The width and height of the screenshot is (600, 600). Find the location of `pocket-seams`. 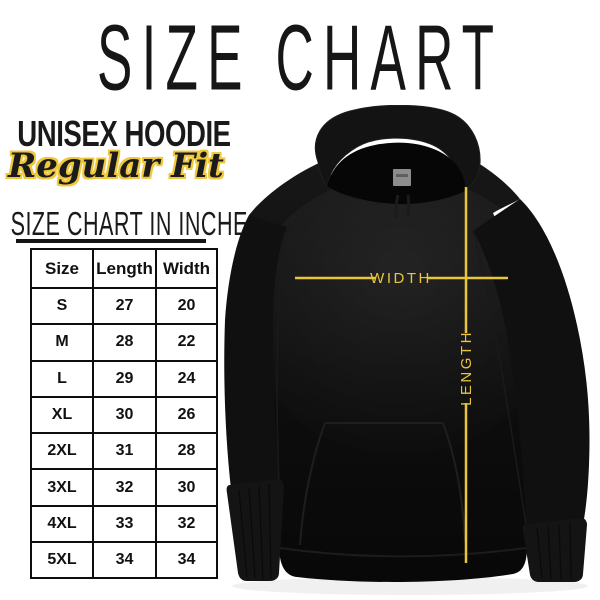

pocket-seams is located at coordinates (382, 484).